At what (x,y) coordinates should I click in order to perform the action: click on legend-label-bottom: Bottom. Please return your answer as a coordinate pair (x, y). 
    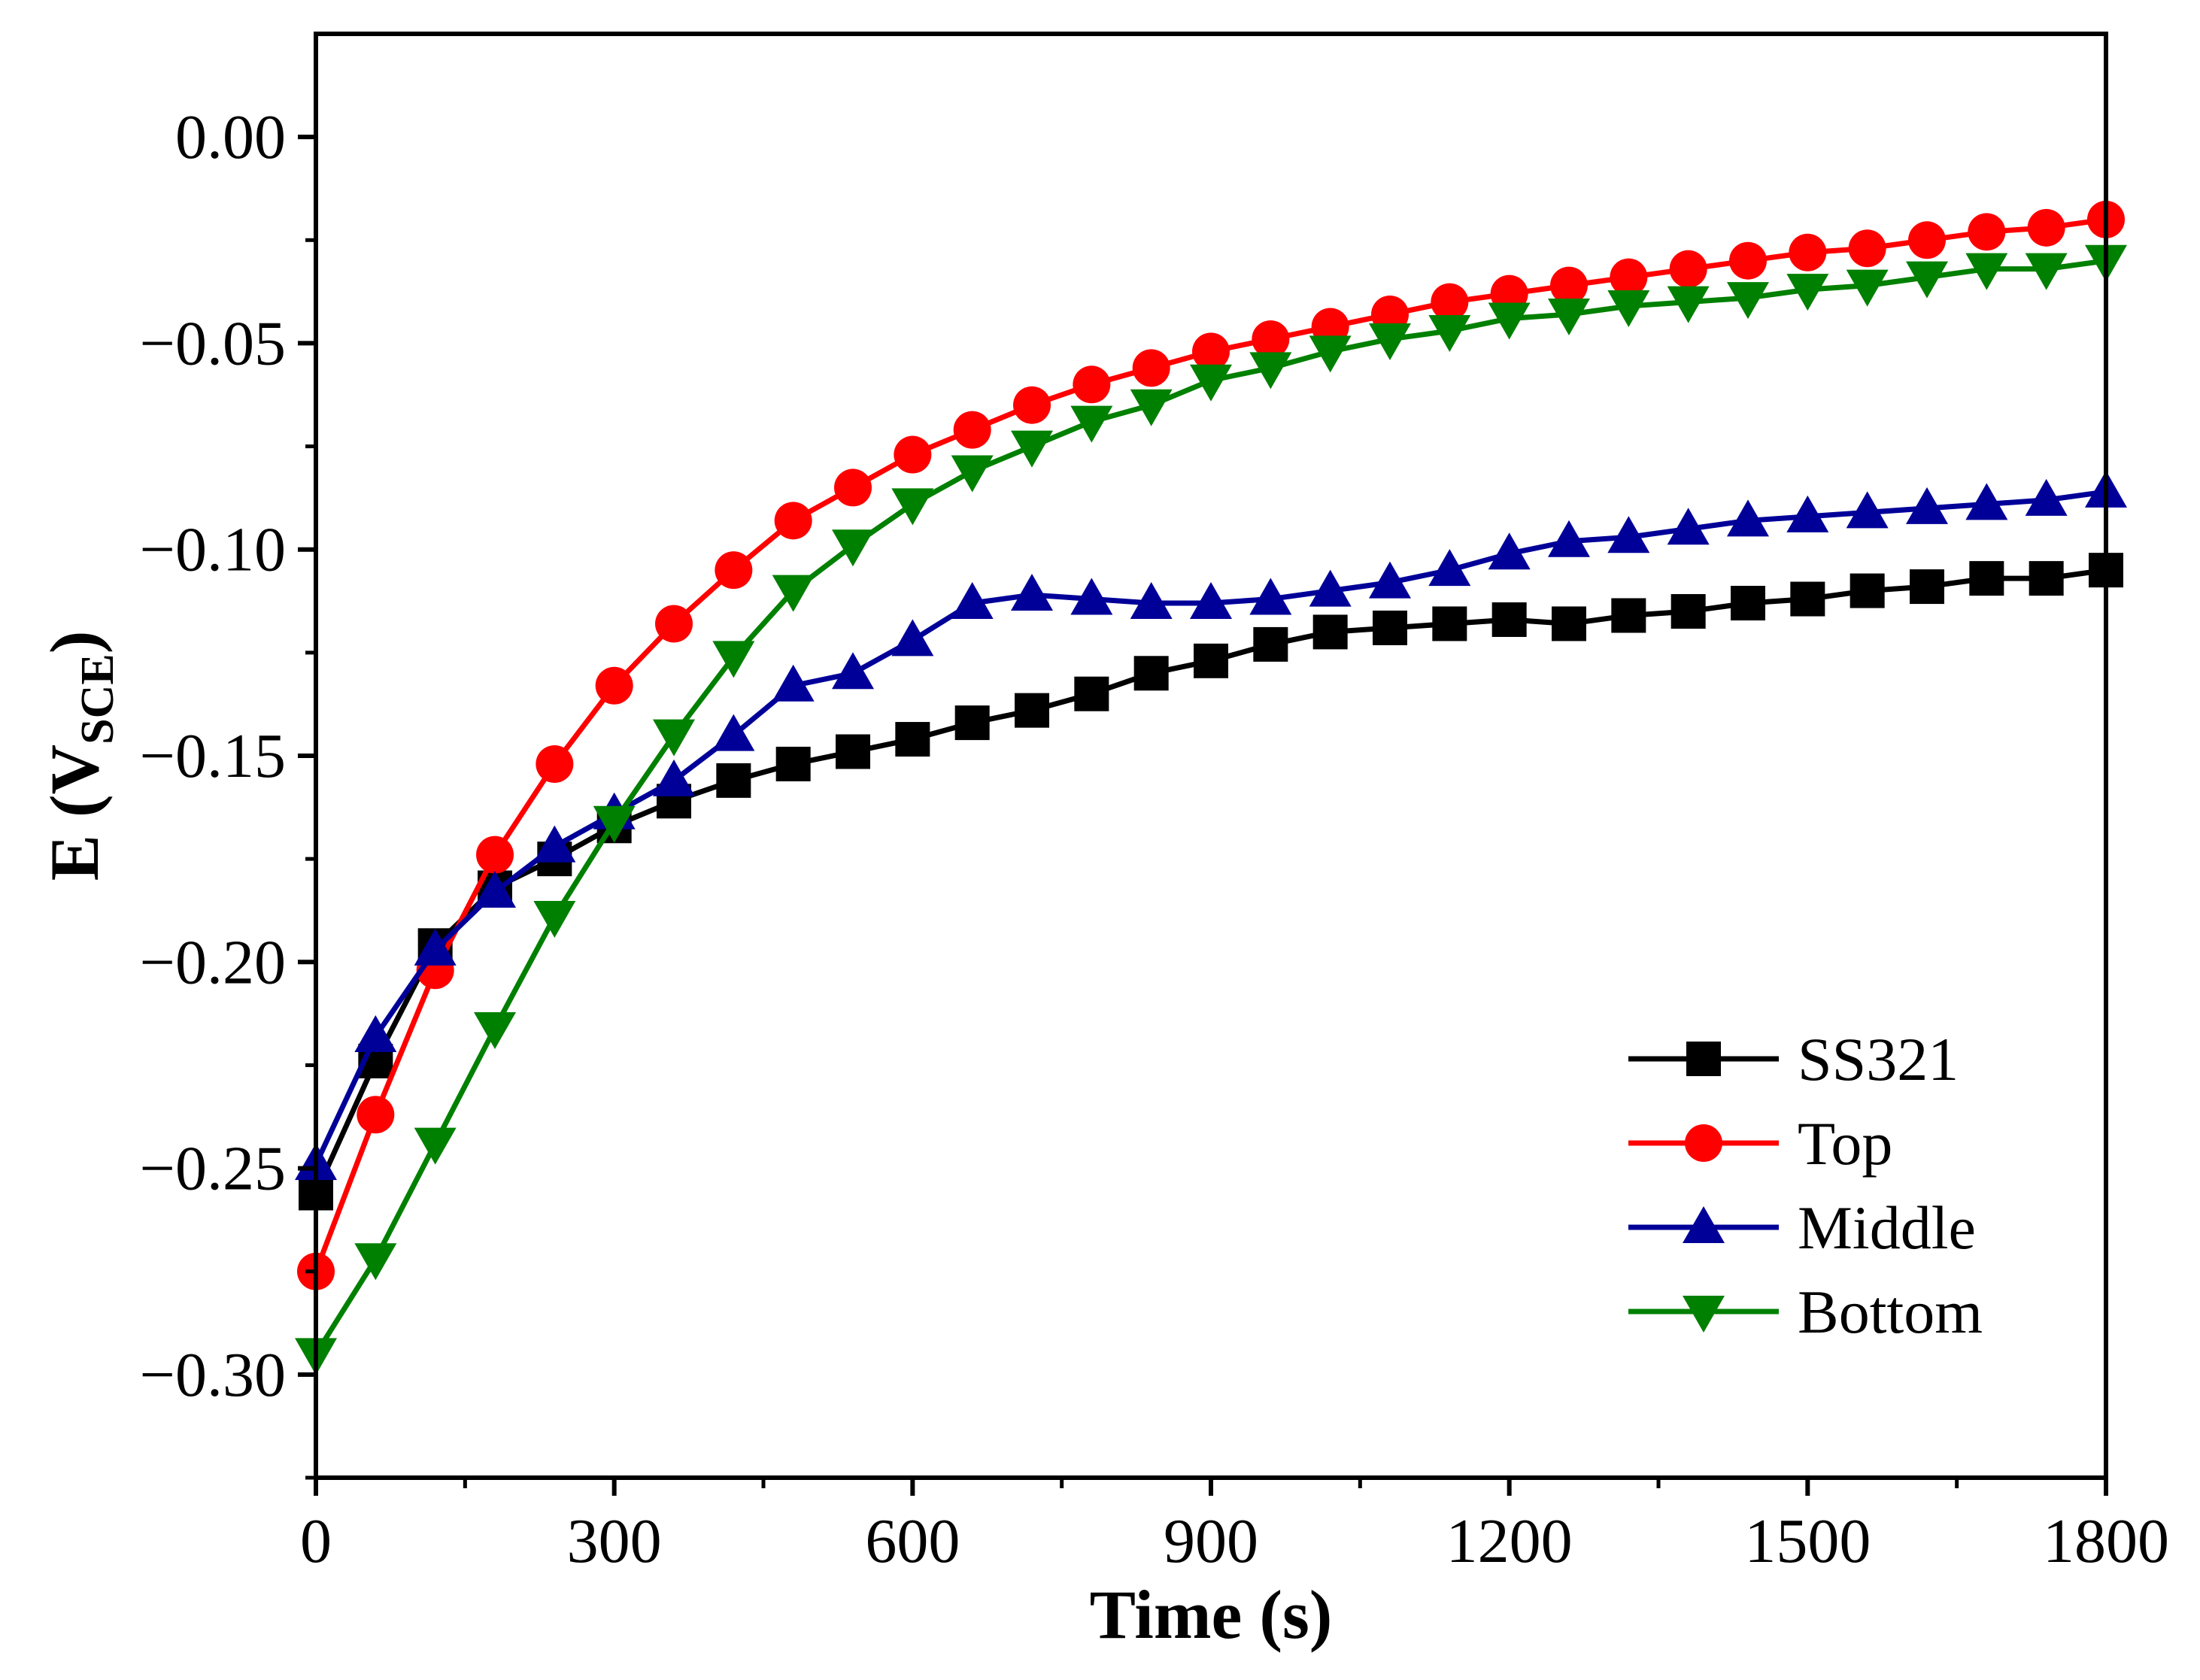
    Looking at the image, I should click on (1890, 1312).